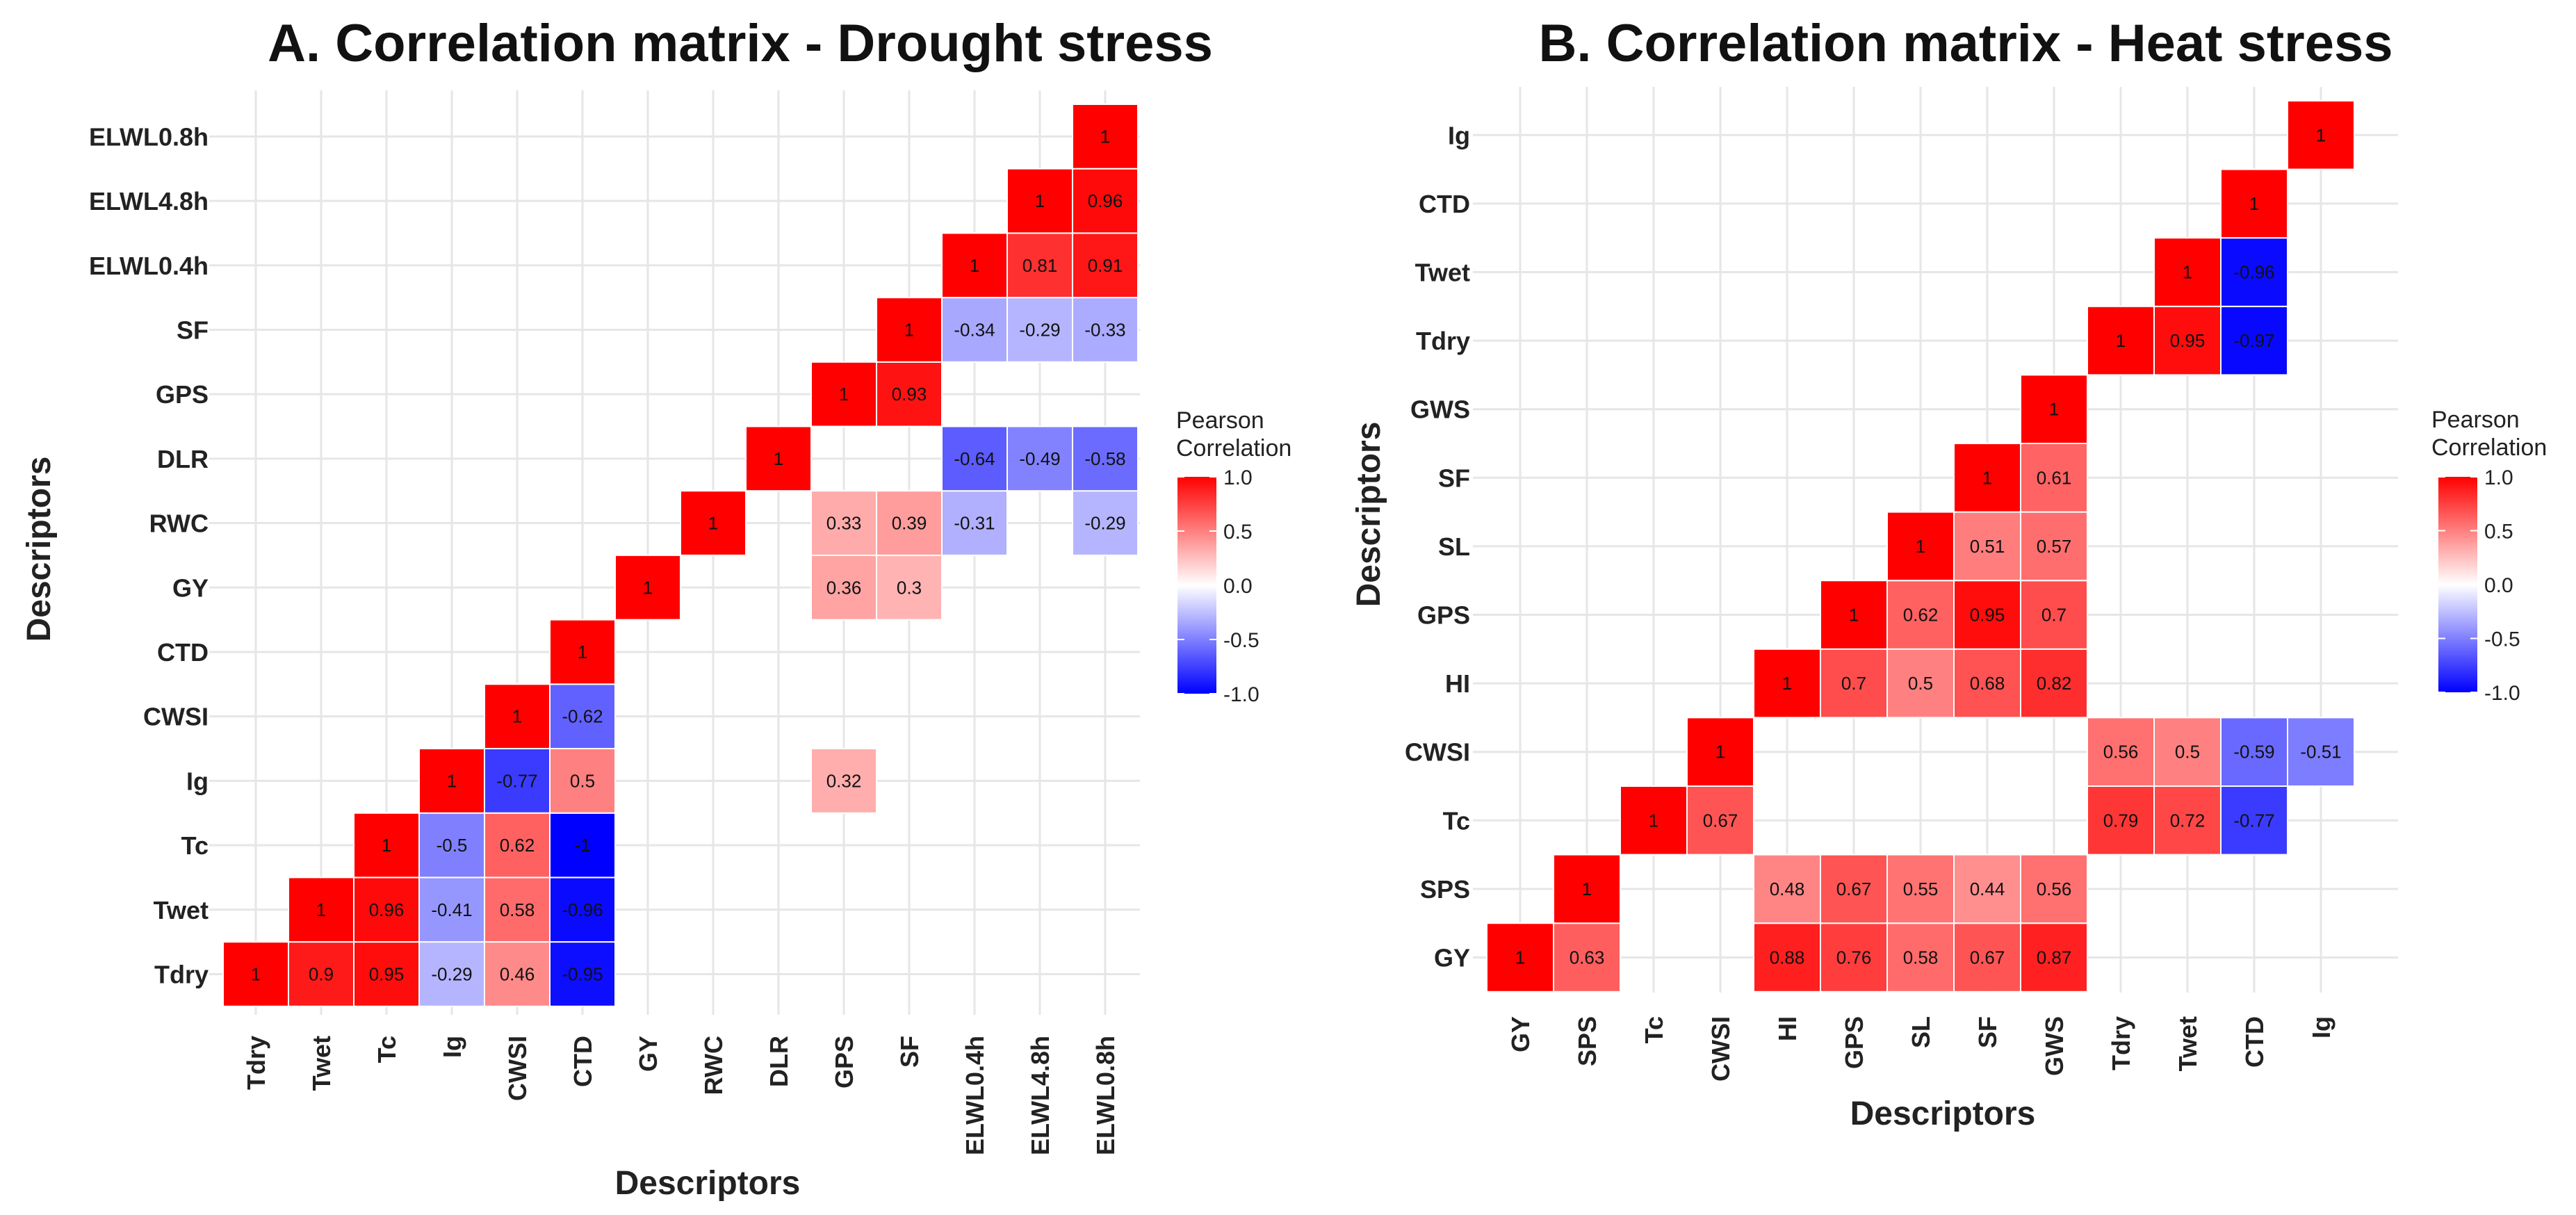 The width and height of the screenshot is (2576, 1215). I want to click on x-tick-label: RWC, so click(713, 1065).